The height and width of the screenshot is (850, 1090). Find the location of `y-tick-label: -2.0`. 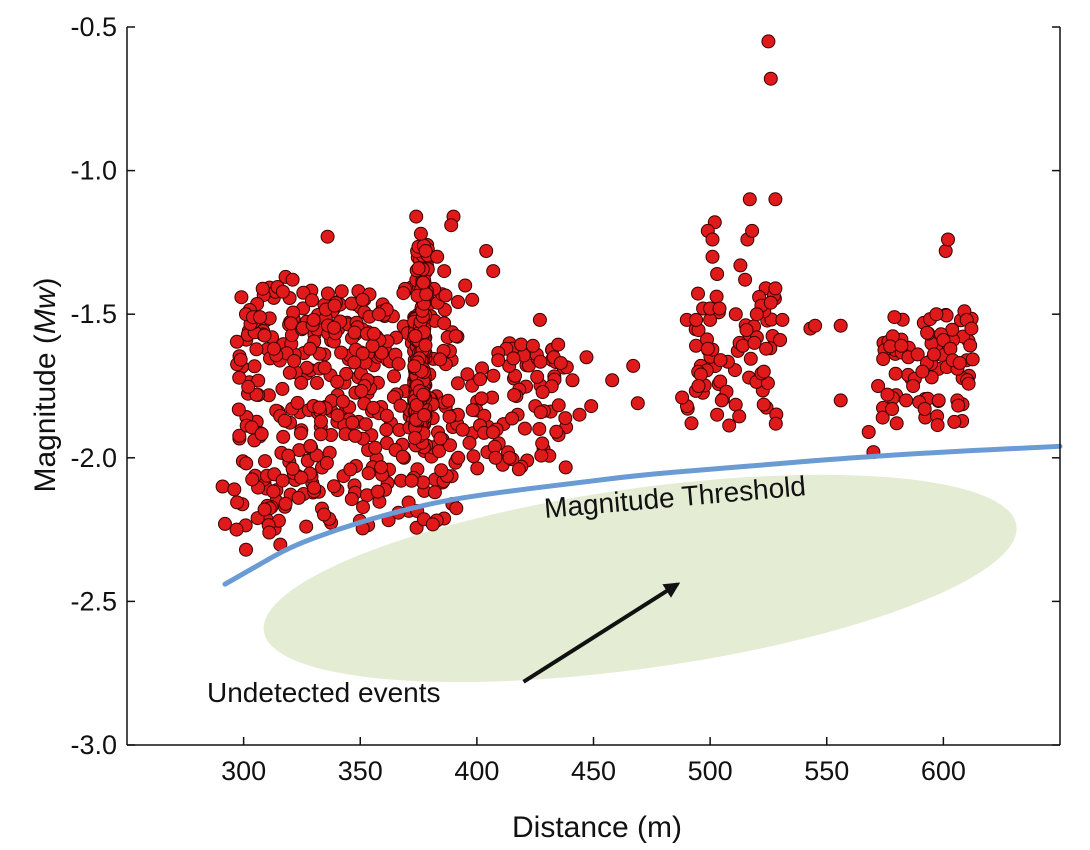

y-tick-label: -2.0 is located at coordinates (93, 458).